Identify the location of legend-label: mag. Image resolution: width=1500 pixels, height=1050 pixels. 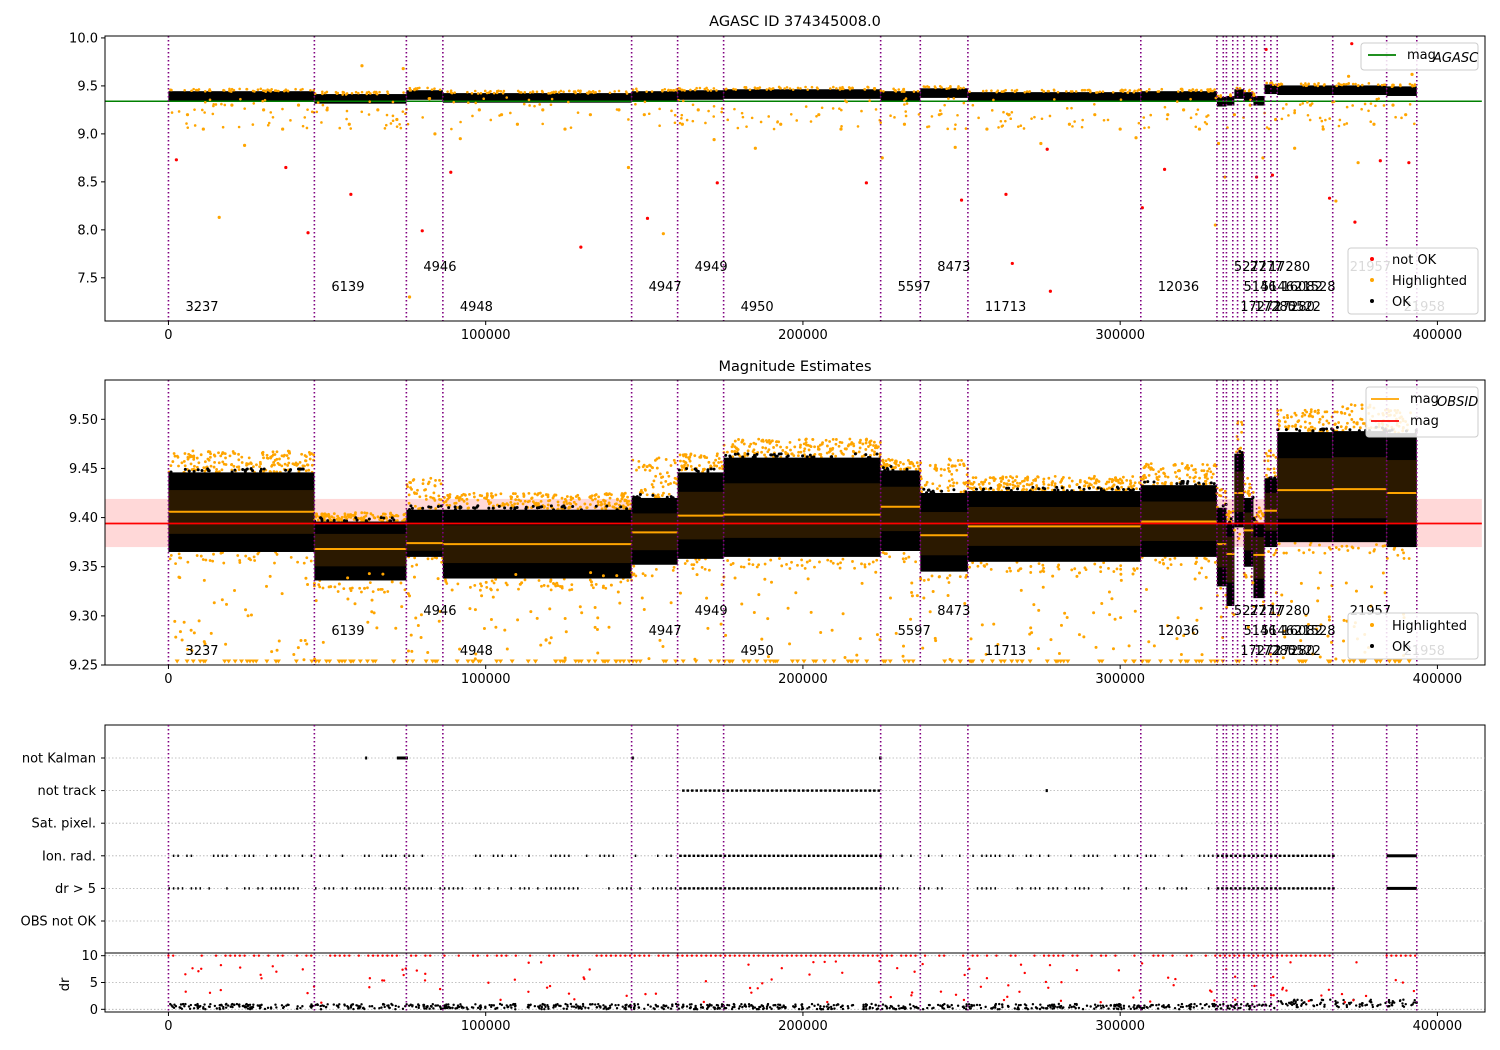
(1421, 55).